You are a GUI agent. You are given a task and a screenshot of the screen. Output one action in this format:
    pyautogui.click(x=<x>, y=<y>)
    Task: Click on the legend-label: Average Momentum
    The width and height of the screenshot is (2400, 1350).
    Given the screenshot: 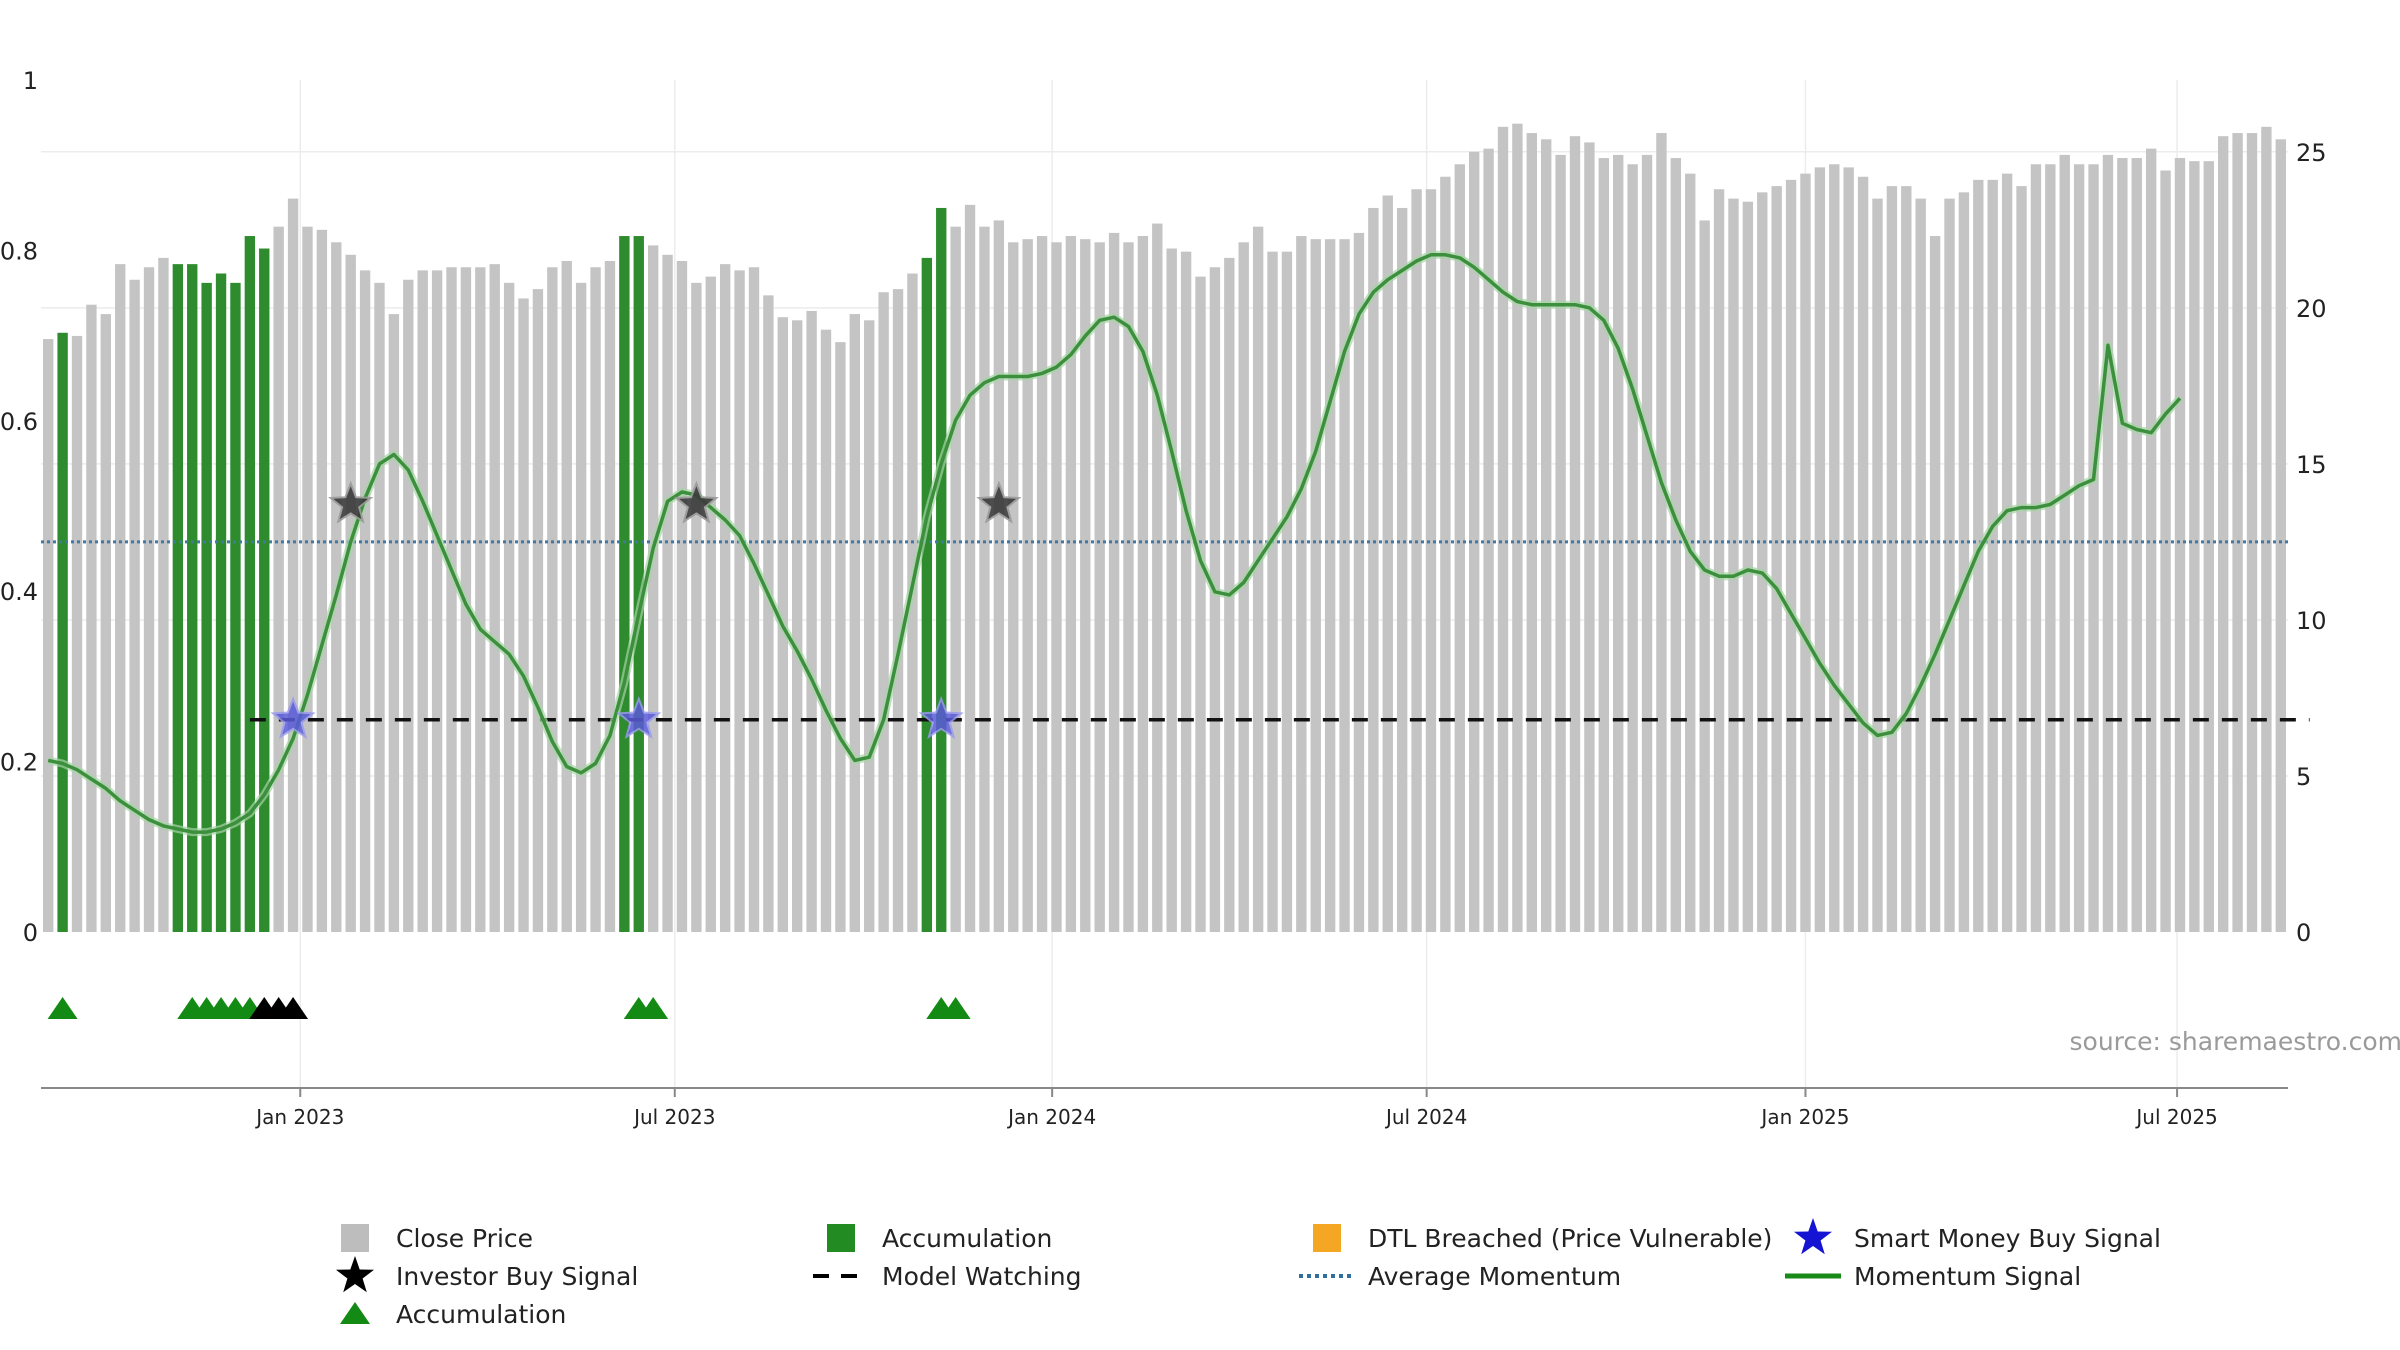 What is the action you would take?
    pyautogui.click(x=1494, y=1276)
    